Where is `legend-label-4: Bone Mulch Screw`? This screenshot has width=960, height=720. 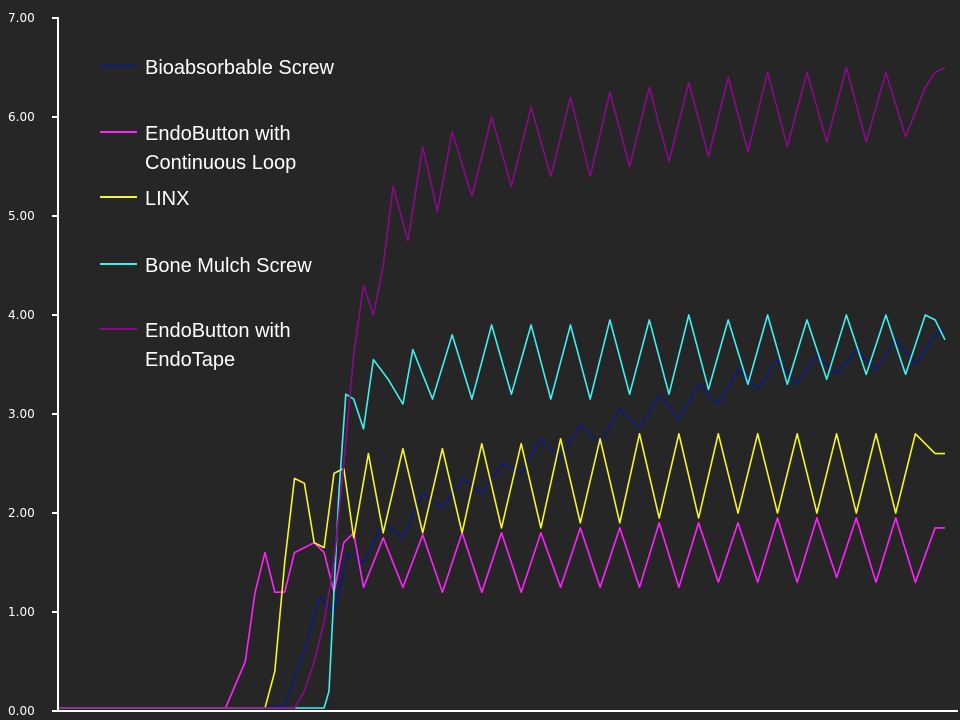
legend-label-4: Bone Mulch Screw is located at coordinates (228, 266).